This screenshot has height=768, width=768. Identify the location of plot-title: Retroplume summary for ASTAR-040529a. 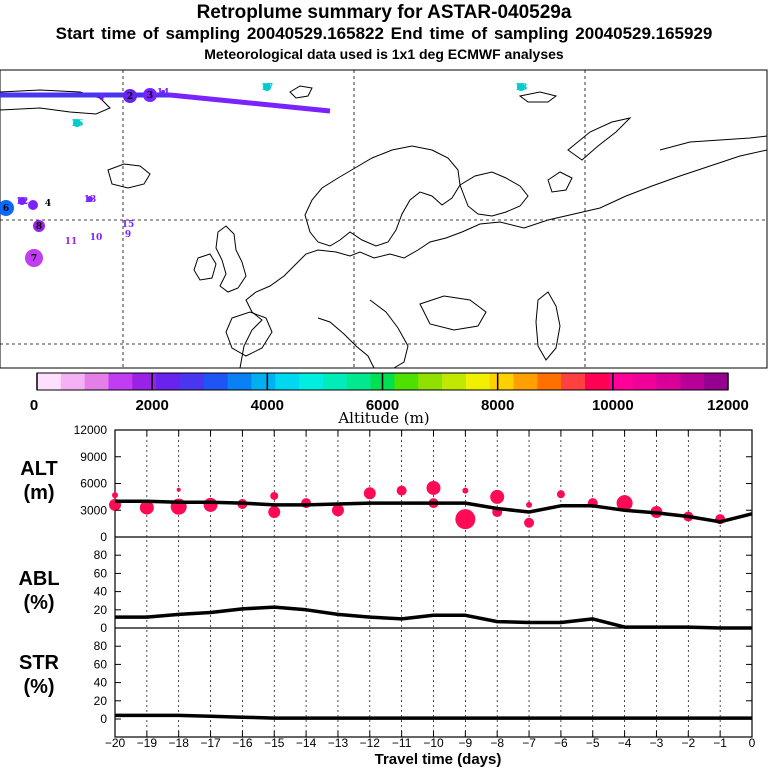
(384, 12).